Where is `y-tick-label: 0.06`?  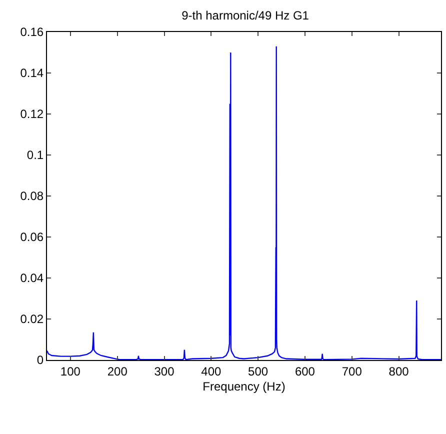
y-tick-label: 0.06 is located at coordinates (32, 237).